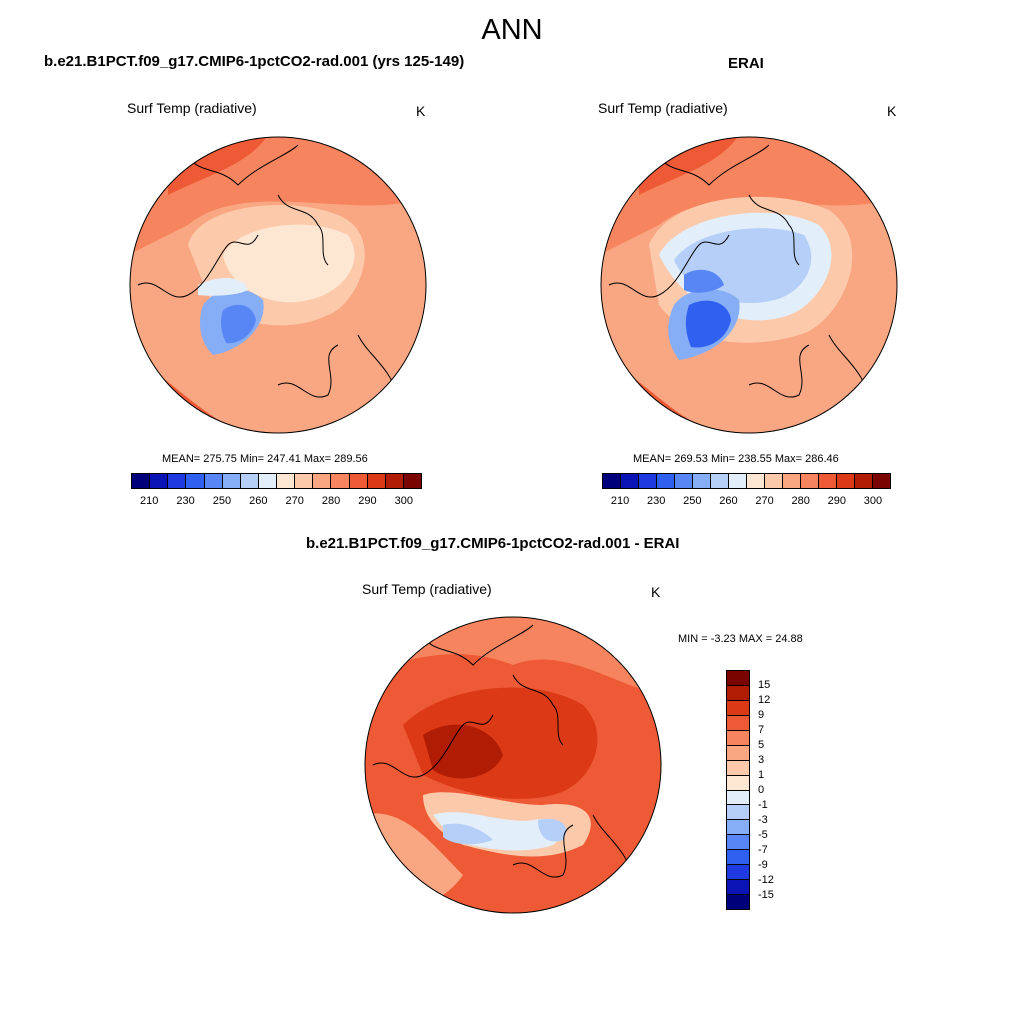  Describe the element at coordinates (761, 715) in the screenshot. I see `colorbar-tick-label: 9` at that location.